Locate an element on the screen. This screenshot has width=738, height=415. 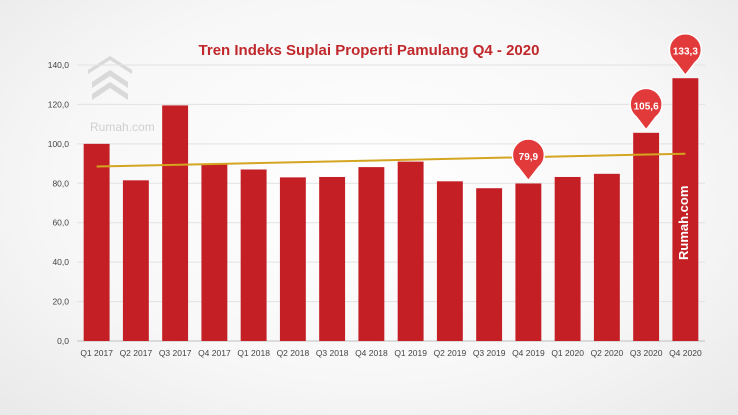
y-tick-label: 140,0 is located at coordinates (59, 65).